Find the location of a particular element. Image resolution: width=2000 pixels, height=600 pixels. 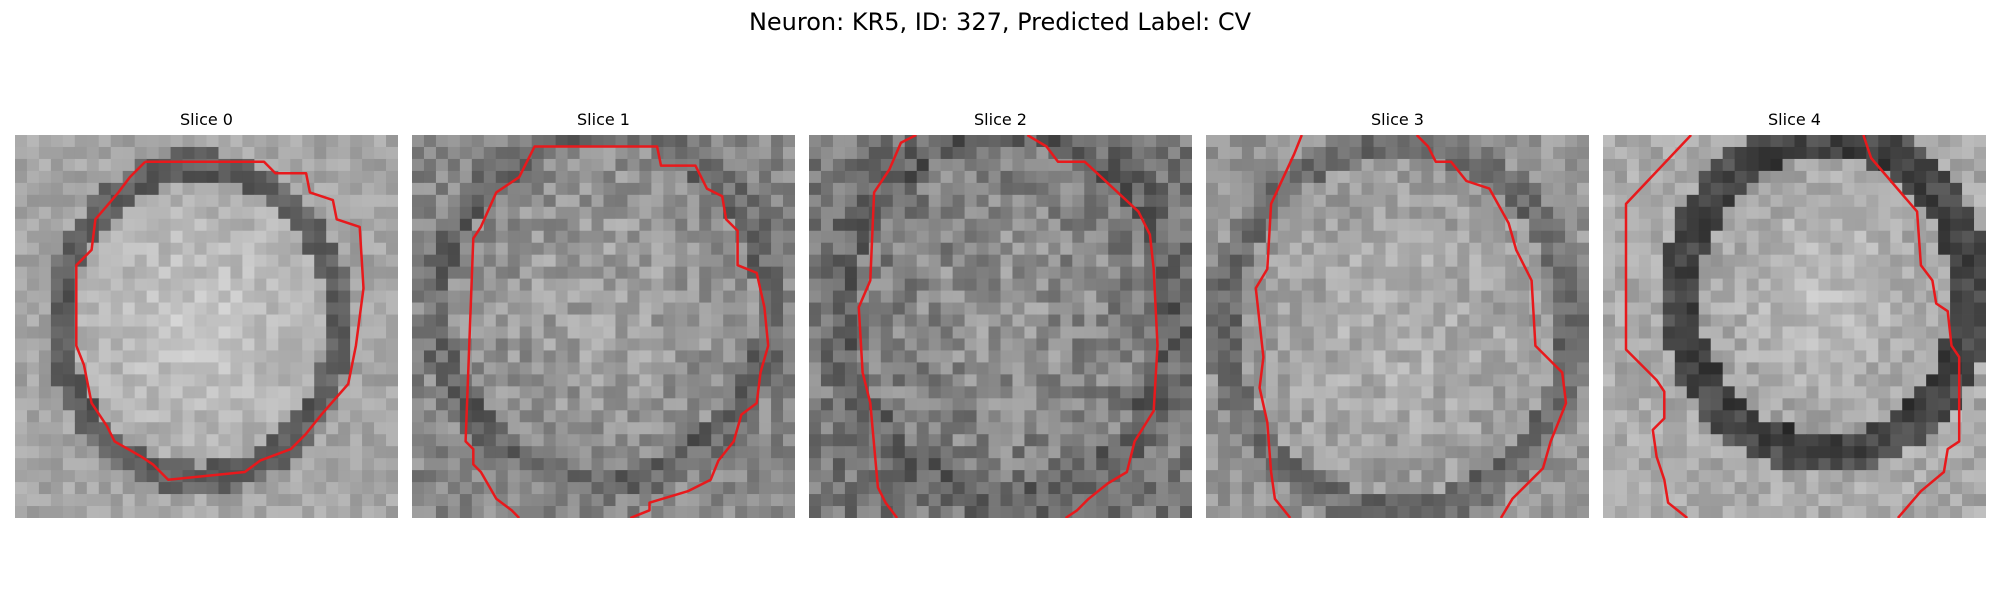

slice-title: Slice 2 is located at coordinates (1000, 119).